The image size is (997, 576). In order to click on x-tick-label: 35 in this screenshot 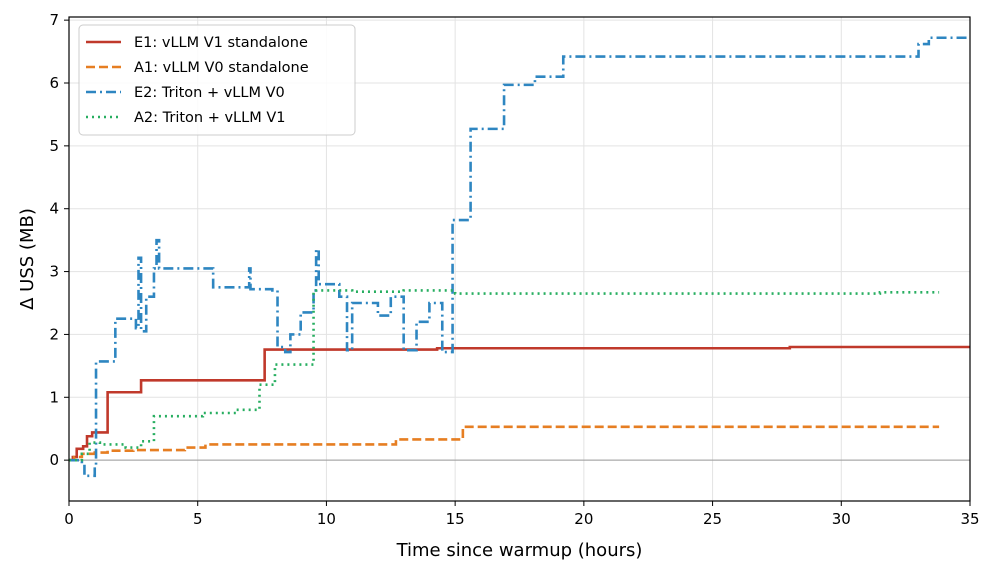, I will do `click(969, 519)`.